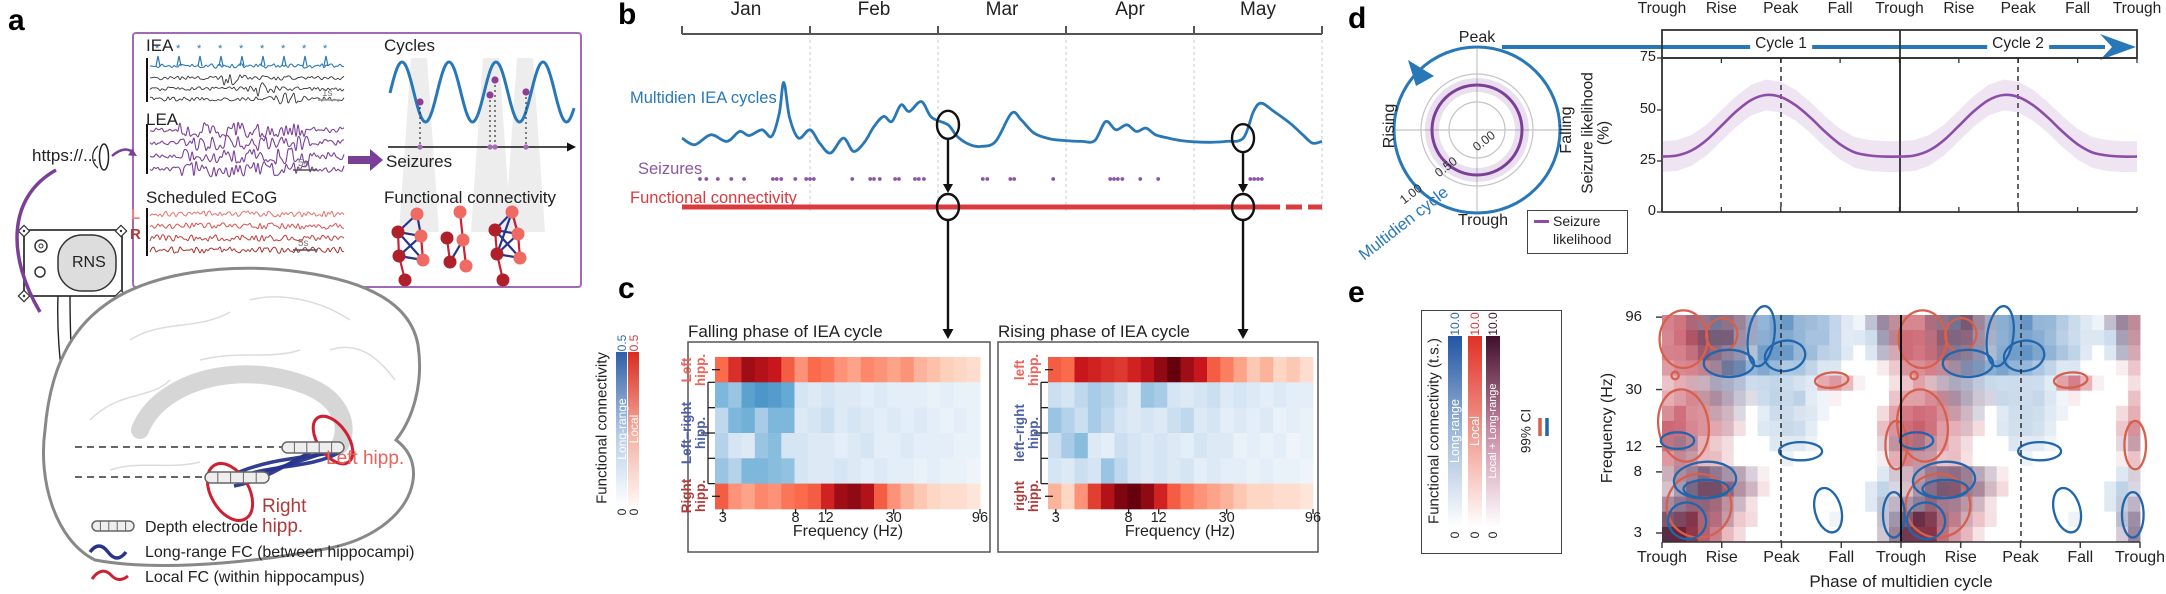 The height and width of the screenshot is (594, 2166). What do you see at coordinates (626, 288) in the screenshot?
I see `panel-c-label: c` at bounding box center [626, 288].